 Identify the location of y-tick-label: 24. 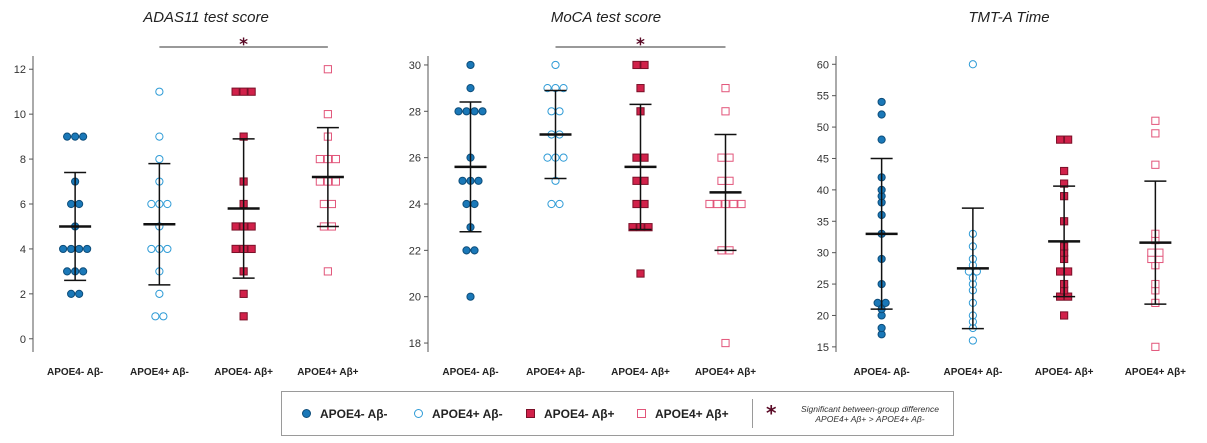
(415, 205).